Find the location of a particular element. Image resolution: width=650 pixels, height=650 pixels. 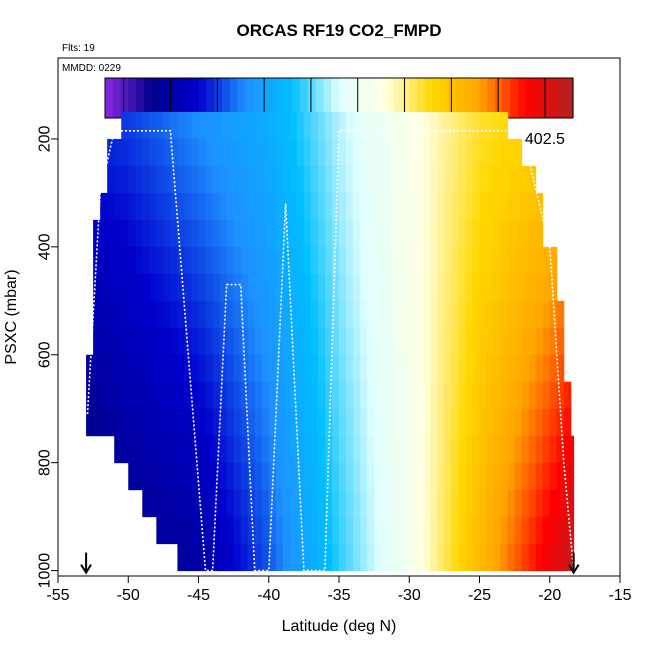

x-tick-label: -40 is located at coordinates (268, 595).